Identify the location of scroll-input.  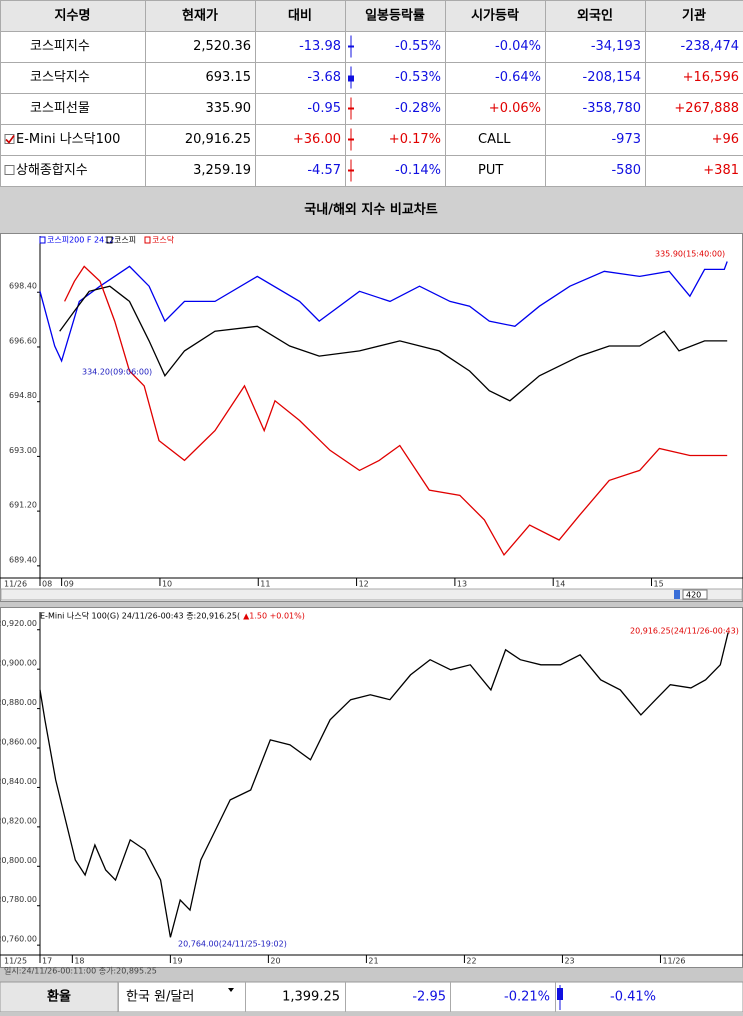
(695, 594).